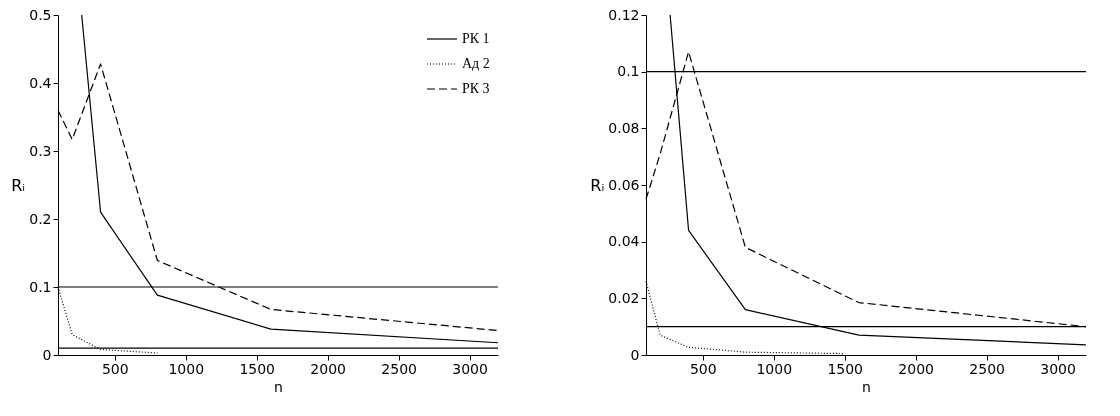 This screenshot has height=416, width=1120. I want to click on y-tick-label: 0.04, so click(624, 241).